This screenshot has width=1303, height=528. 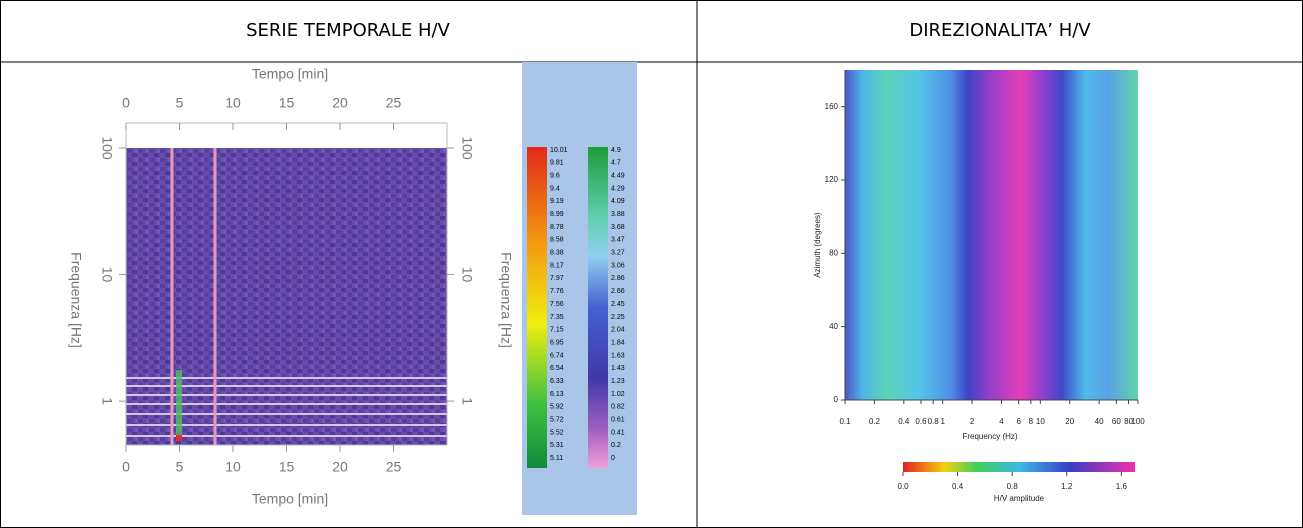 I want to click on colorbar-label: 0.41, so click(x=618, y=432).